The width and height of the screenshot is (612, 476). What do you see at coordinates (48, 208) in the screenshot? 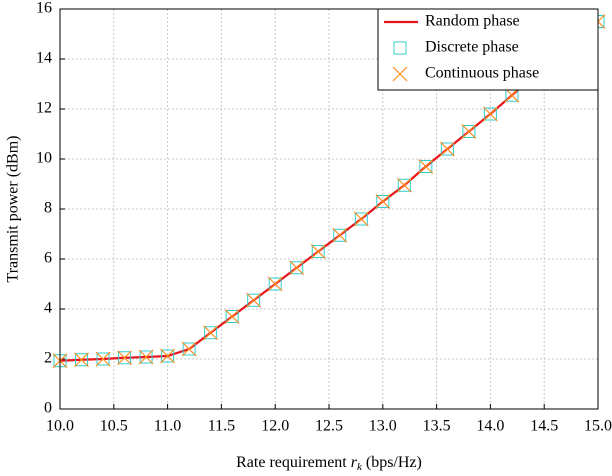
I see `y-tick-label: 8` at bounding box center [48, 208].